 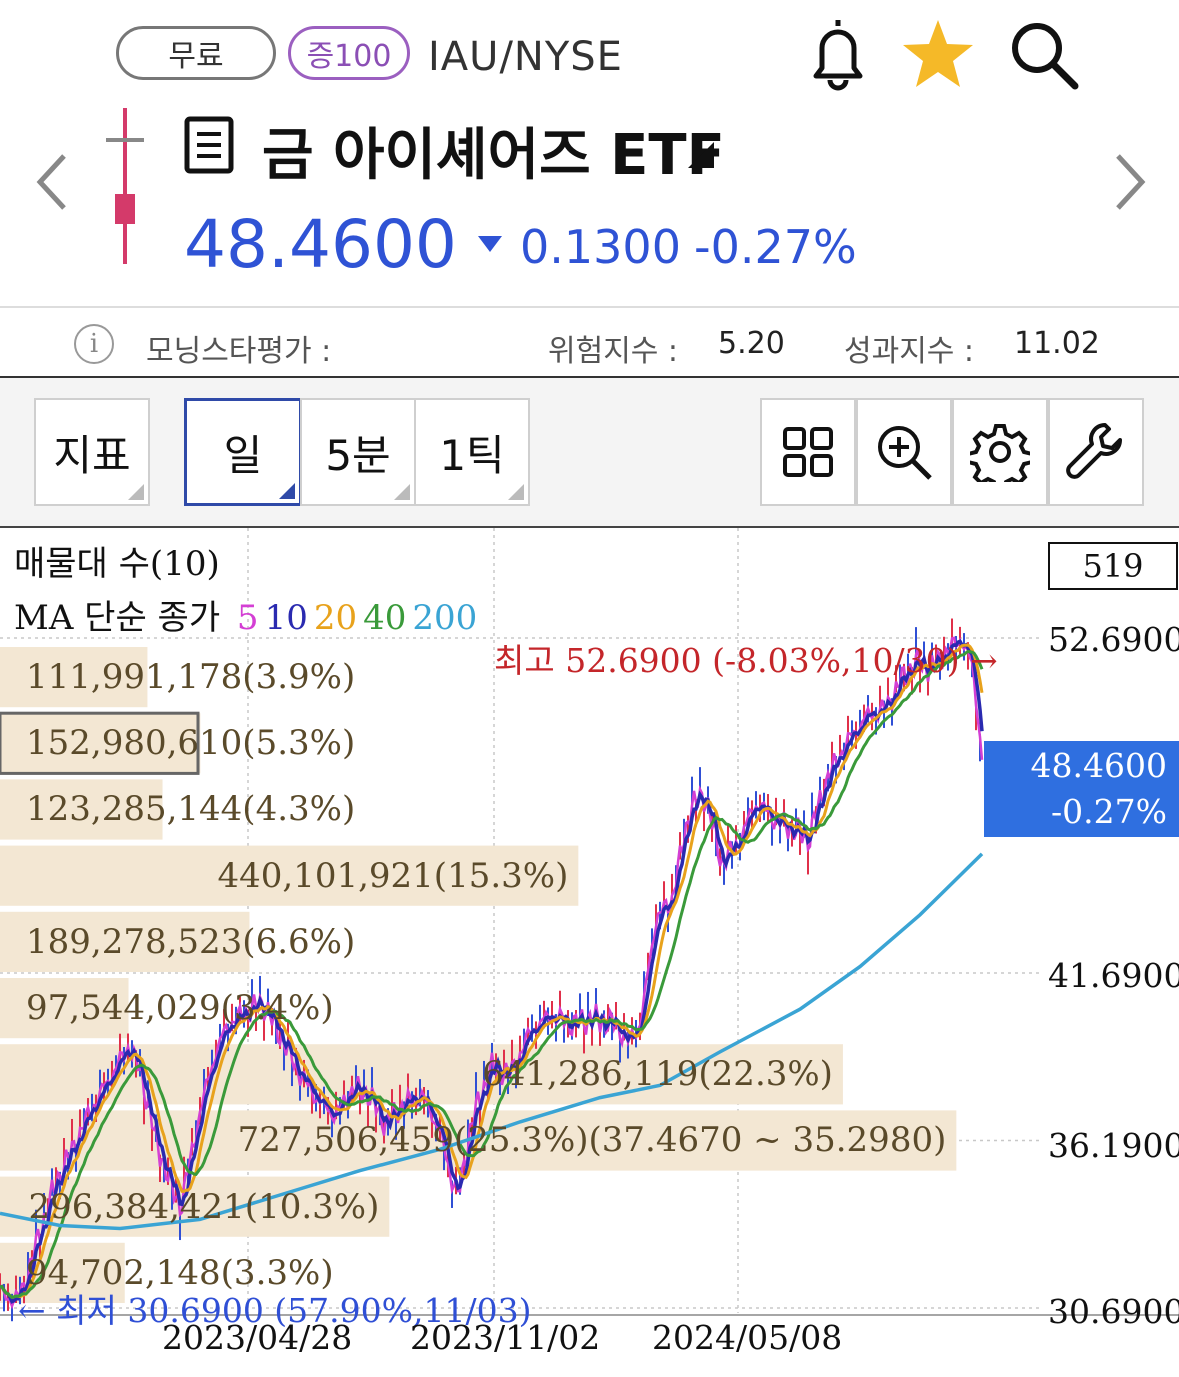 What do you see at coordinates (1113, 1145) in the screenshot?
I see `y-label: 36.1900` at bounding box center [1113, 1145].